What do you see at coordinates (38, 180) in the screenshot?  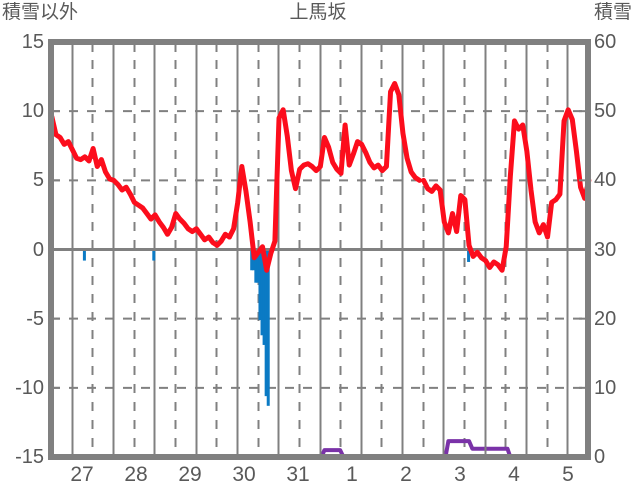 I see `left-tick-5: 5` at bounding box center [38, 180].